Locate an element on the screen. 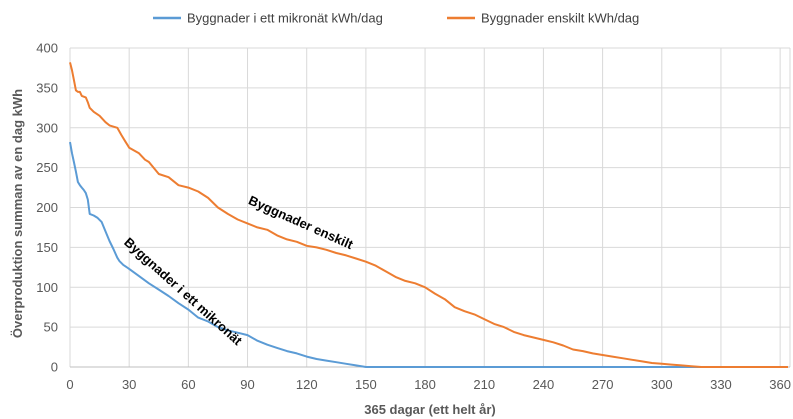 The height and width of the screenshot is (419, 793). y-tick-label: 0 is located at coordinates (54, 367).